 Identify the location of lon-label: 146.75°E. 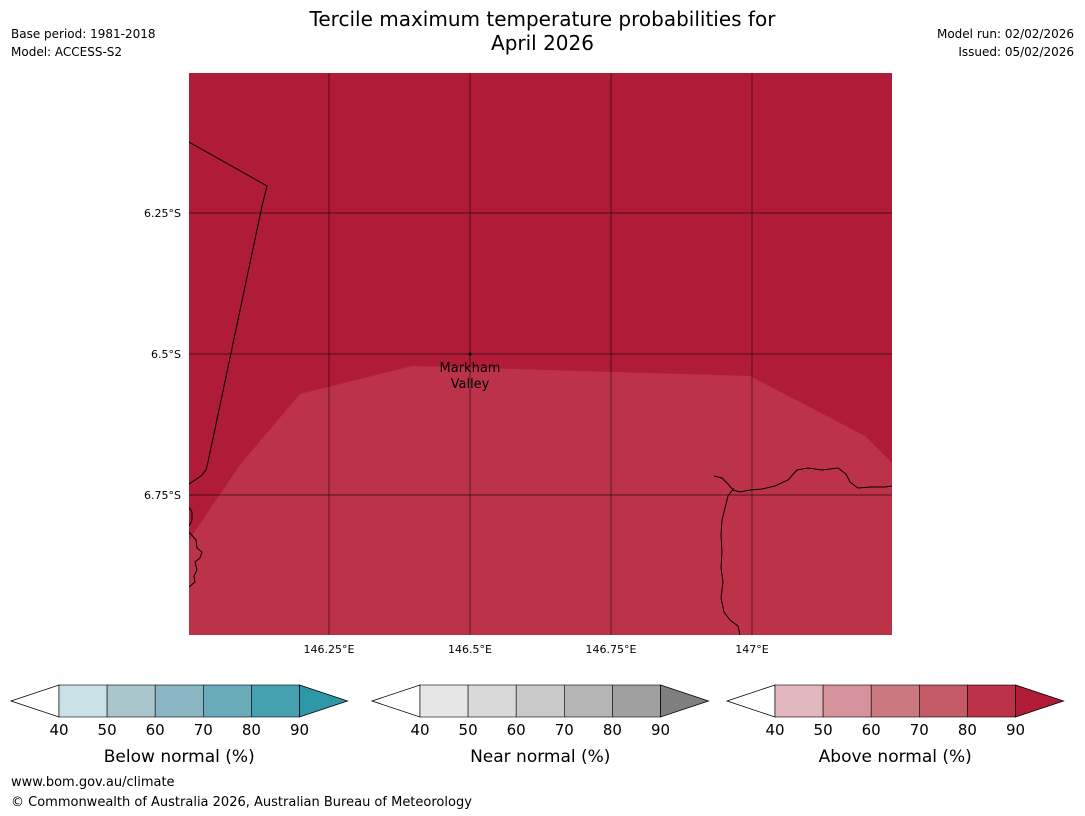
(611, 649).